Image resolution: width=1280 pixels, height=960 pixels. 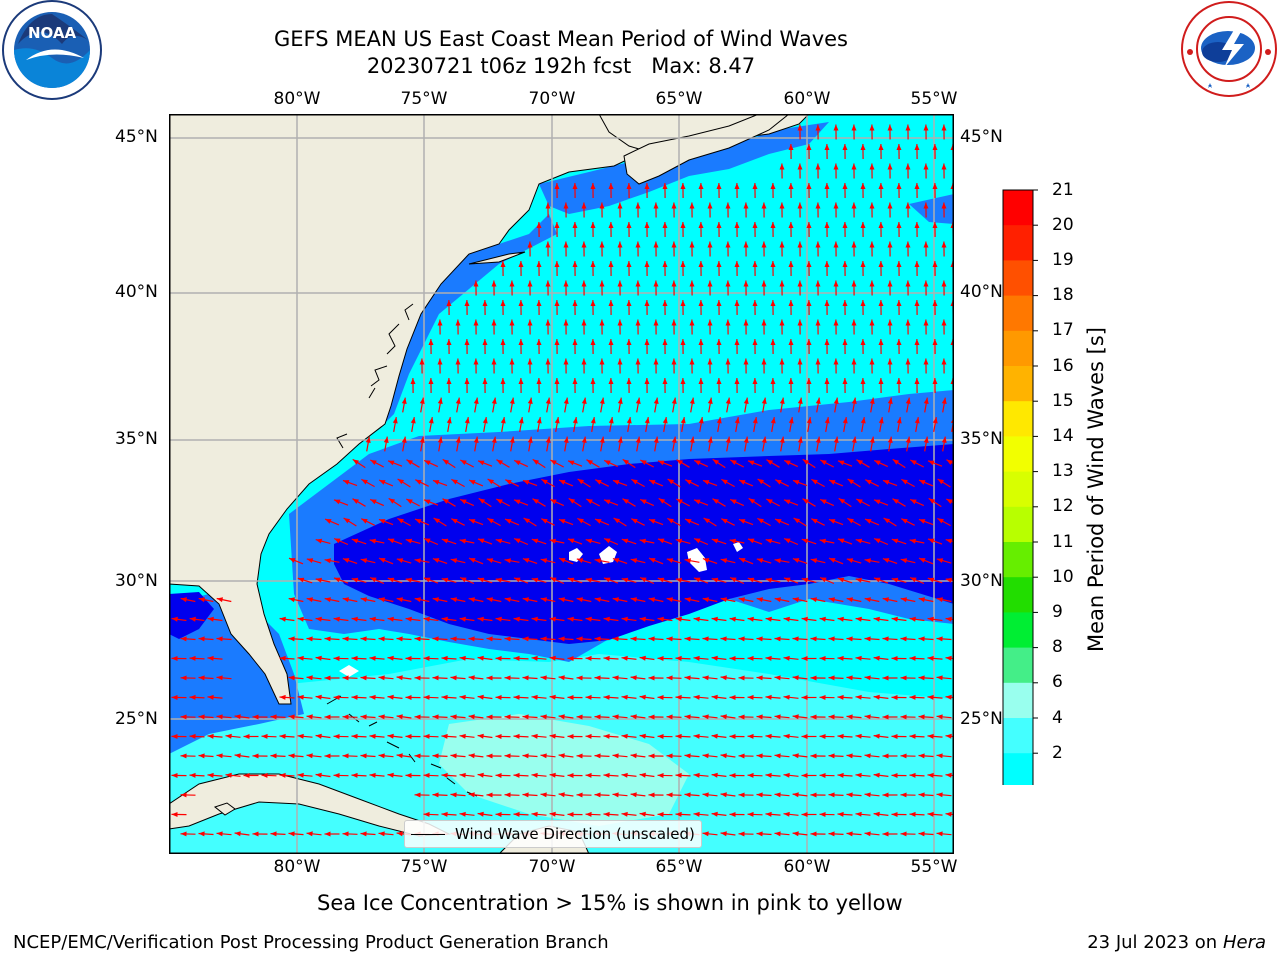 What do you see at coordinates (1063, 225) in the screenshot?
I see `colorbar-tick: 20` at bounding box center [1063, 225].